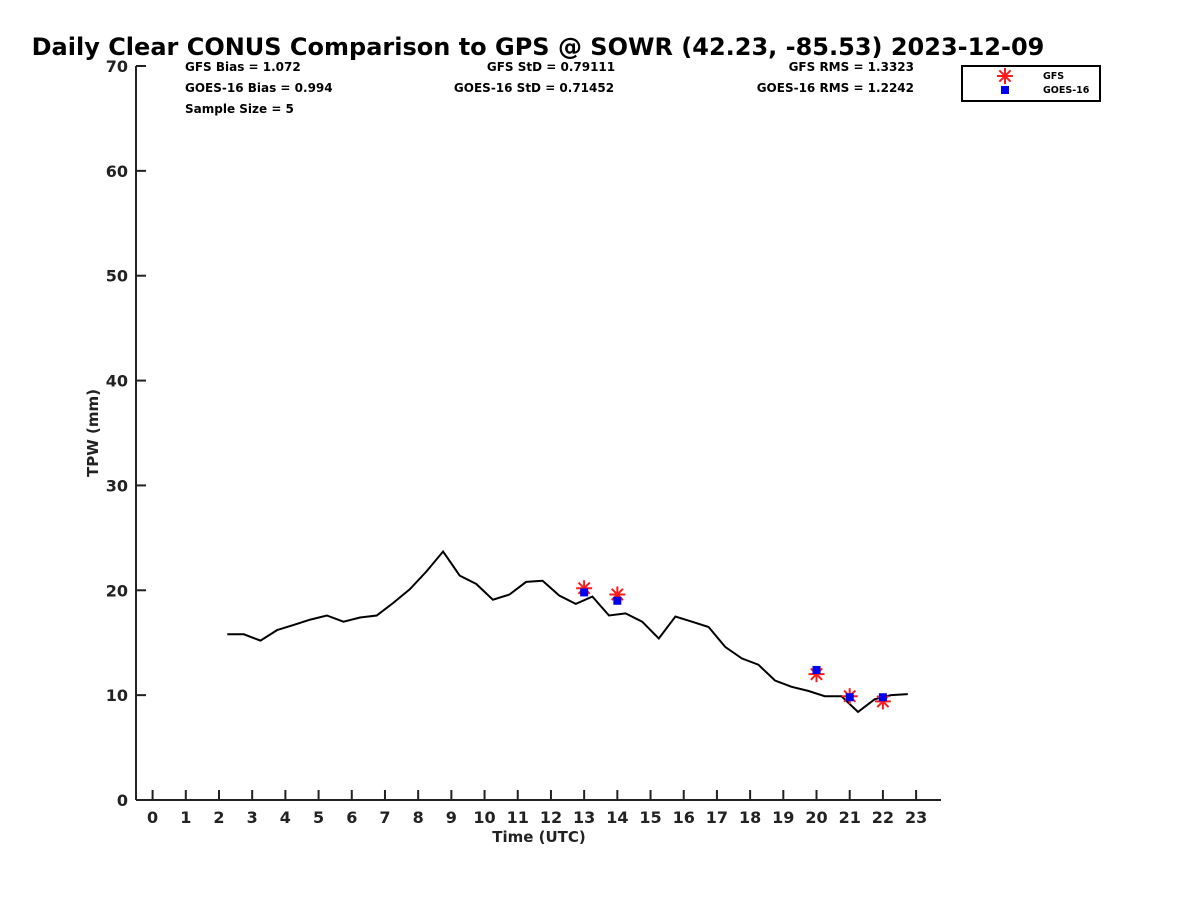 The image size is (1200, 900). I want to click on goes-rms-stat: GOES-16 RMS = 1.2242, so click(835, 88).